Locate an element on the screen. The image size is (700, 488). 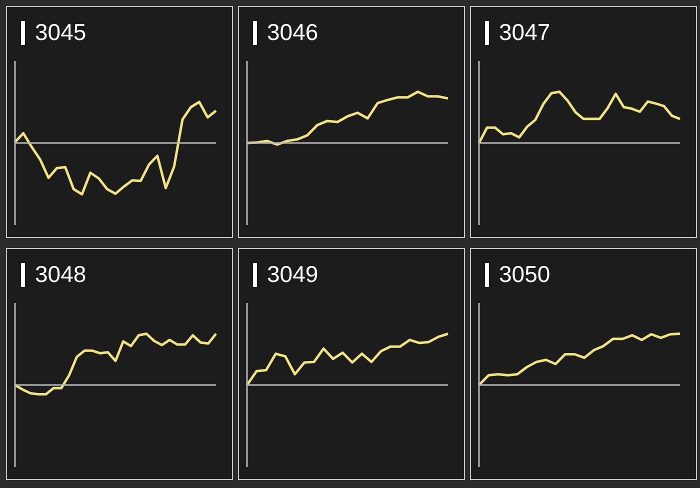
chart-title: 3045 is located at coordinates (60, 32).